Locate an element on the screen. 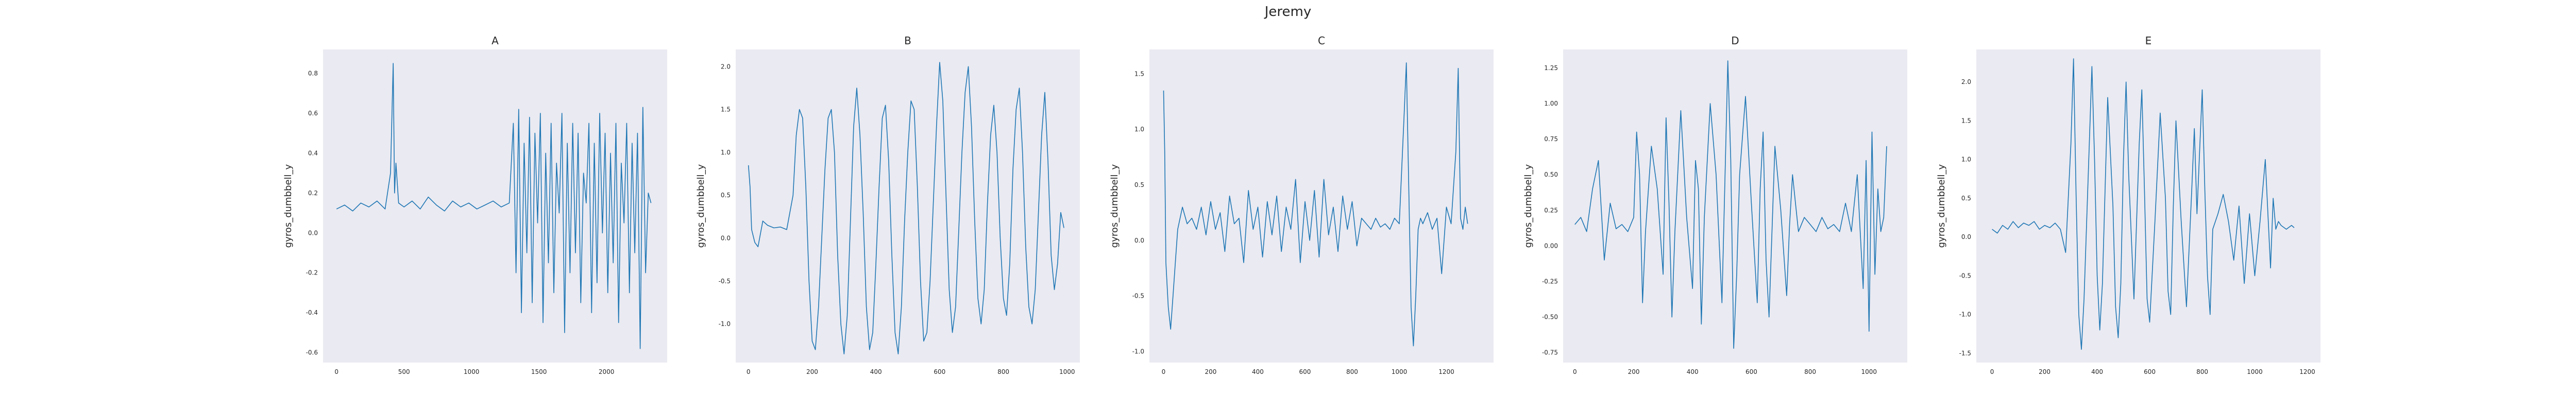  x-tick-label: 1500 is located at coordinates (539, 372).